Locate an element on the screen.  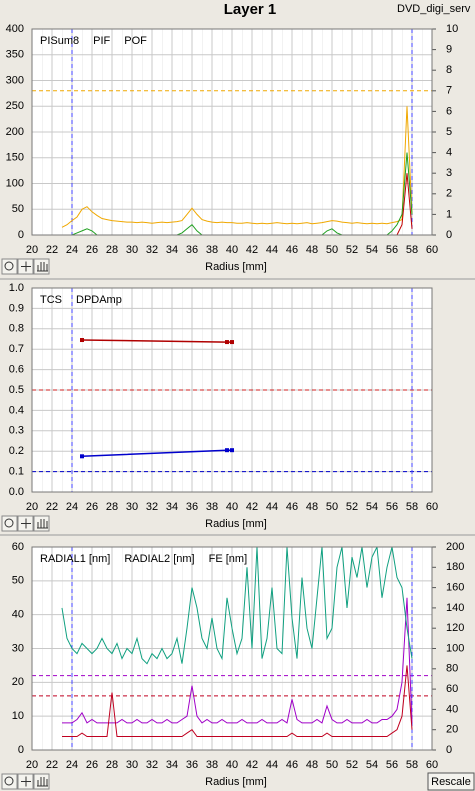
y-tick-label: 0 is located at coordinates (21, 750).